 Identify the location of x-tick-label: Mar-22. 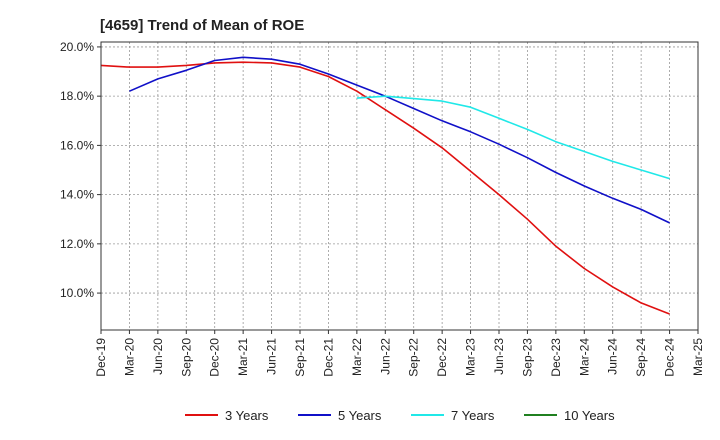
(357, 357).